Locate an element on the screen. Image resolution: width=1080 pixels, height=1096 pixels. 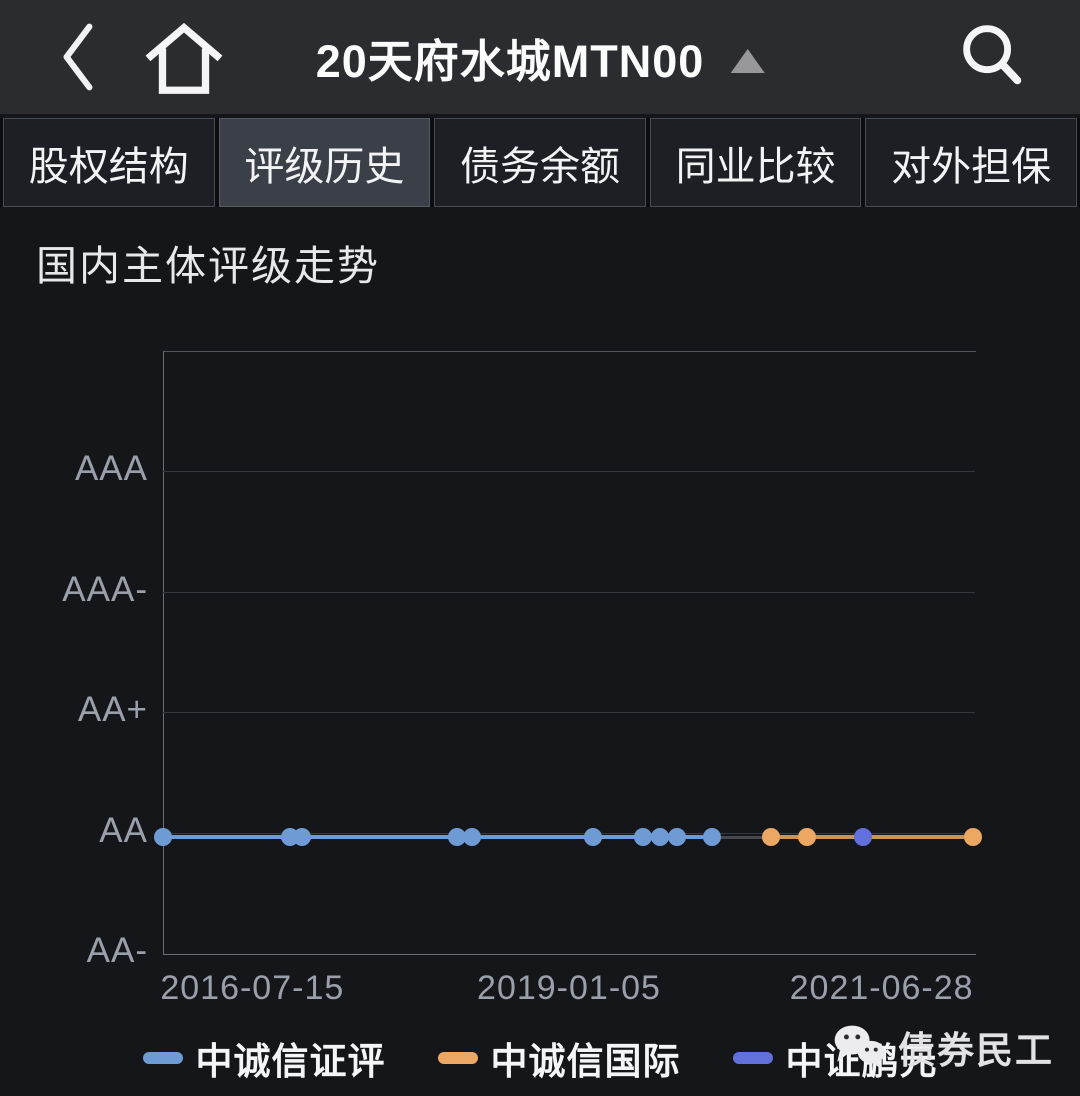
back-button is located at coordinates (78, 57).